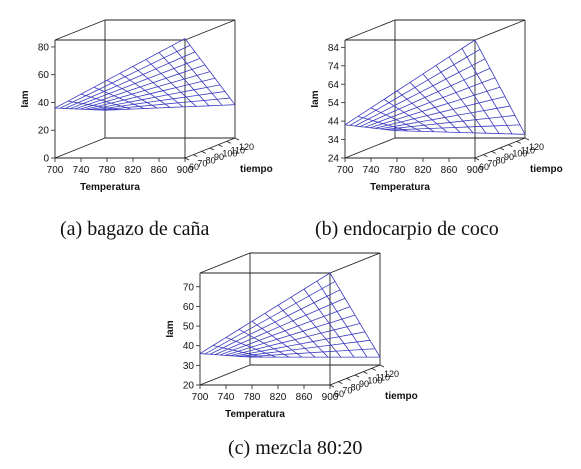 This screenshot has width=581, height=469. Describe the element at coordinates (334, 140) in the screenshot. I see `z-tick-label: 34` at that location.